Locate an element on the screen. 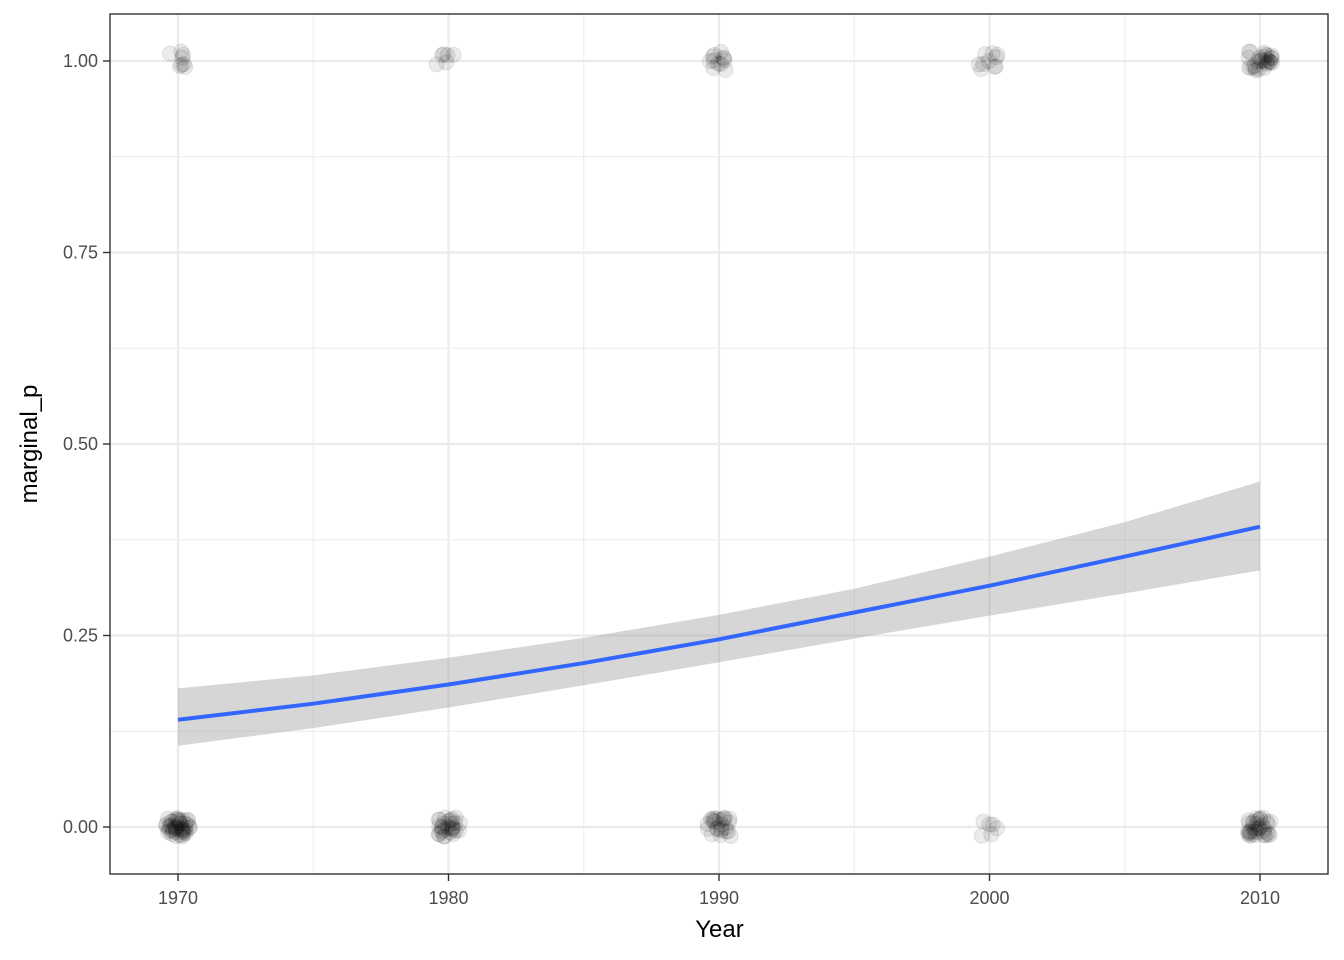  y-tick-label: 0.25 is located at coordinates (80, 636).